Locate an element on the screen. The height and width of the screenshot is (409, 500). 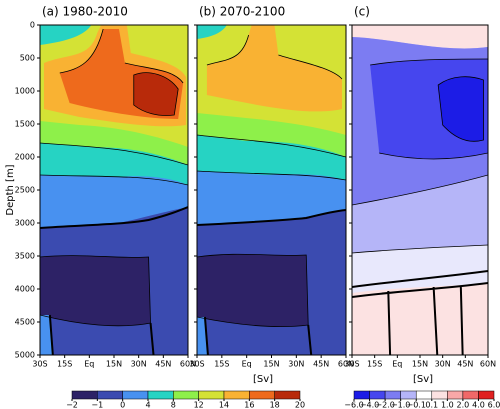
colorbar-tick-label: 12 is located at coordinates (199, 405).